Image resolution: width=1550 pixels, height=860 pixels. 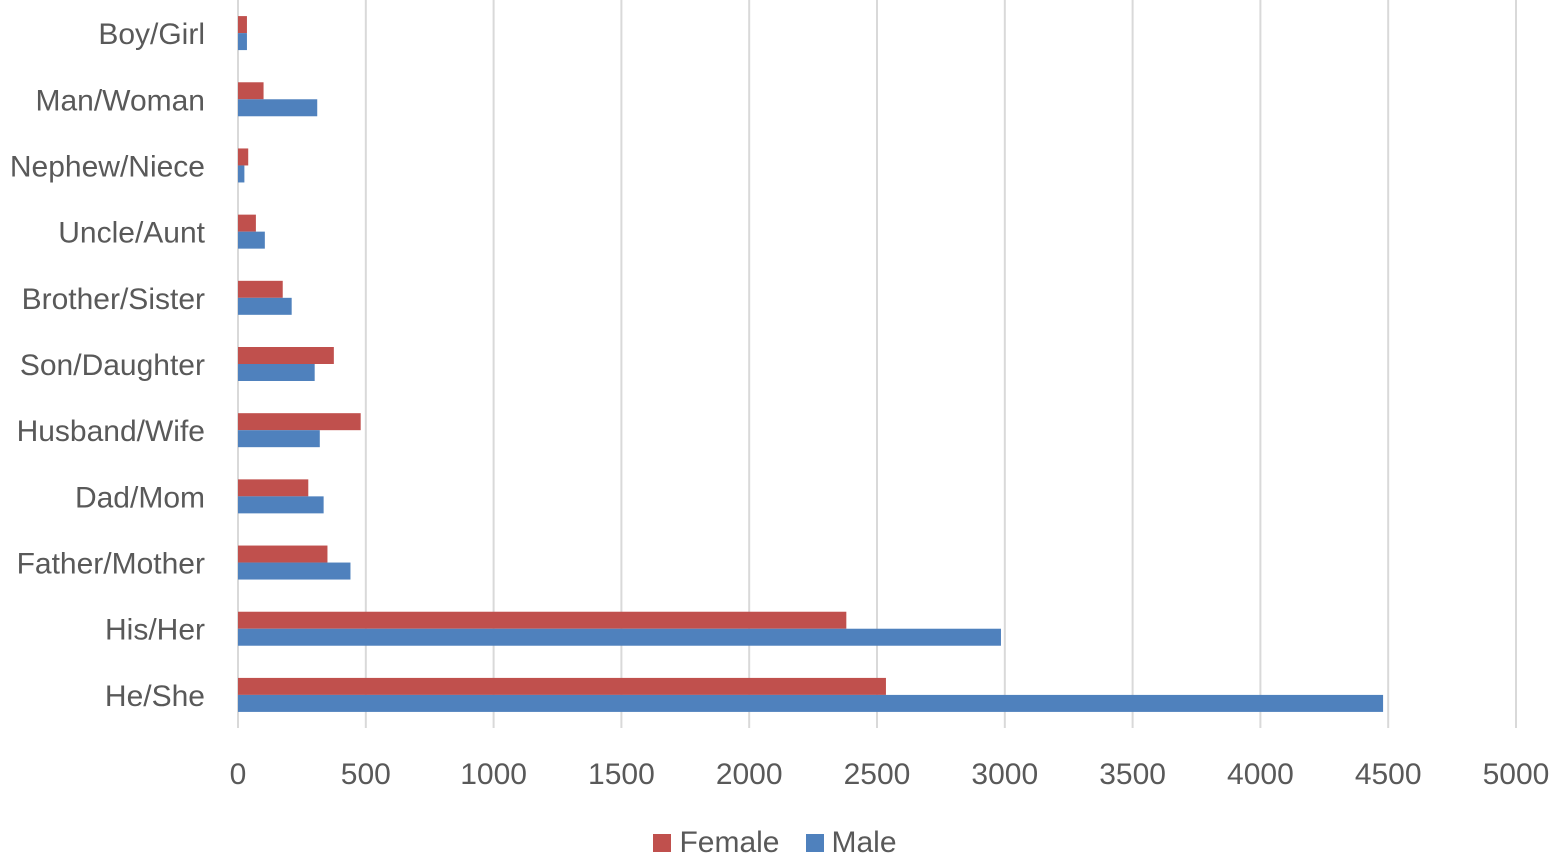 What do you see at coordinates (111, 431) in the screenshot?
I see `y-tick-label: Husband/Wife` at bounding box center [111, 431].